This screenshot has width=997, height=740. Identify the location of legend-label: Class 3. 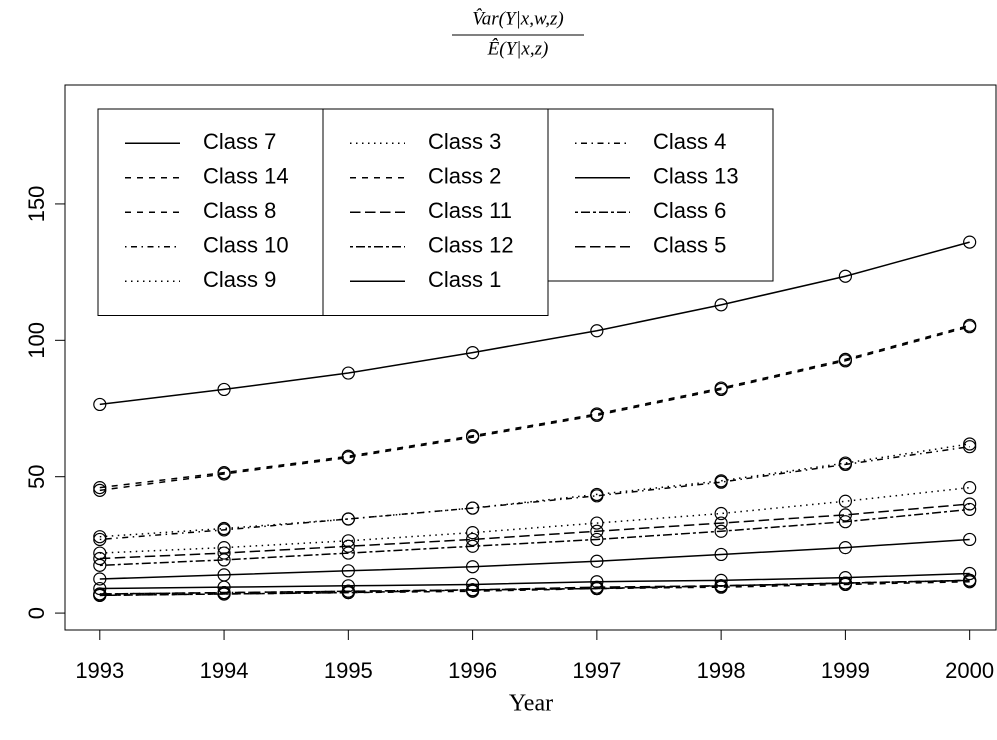
(464, 141).